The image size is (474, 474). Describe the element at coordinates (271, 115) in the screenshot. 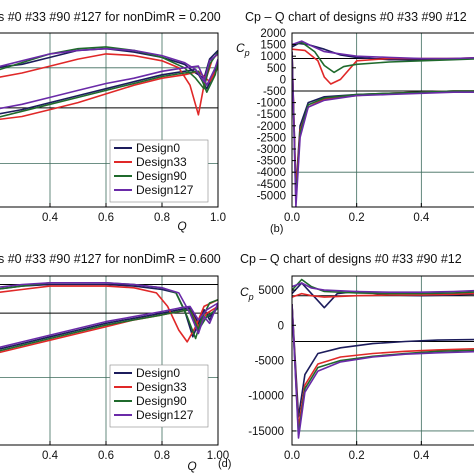

I see `y-tick-label: -1500` at that location.